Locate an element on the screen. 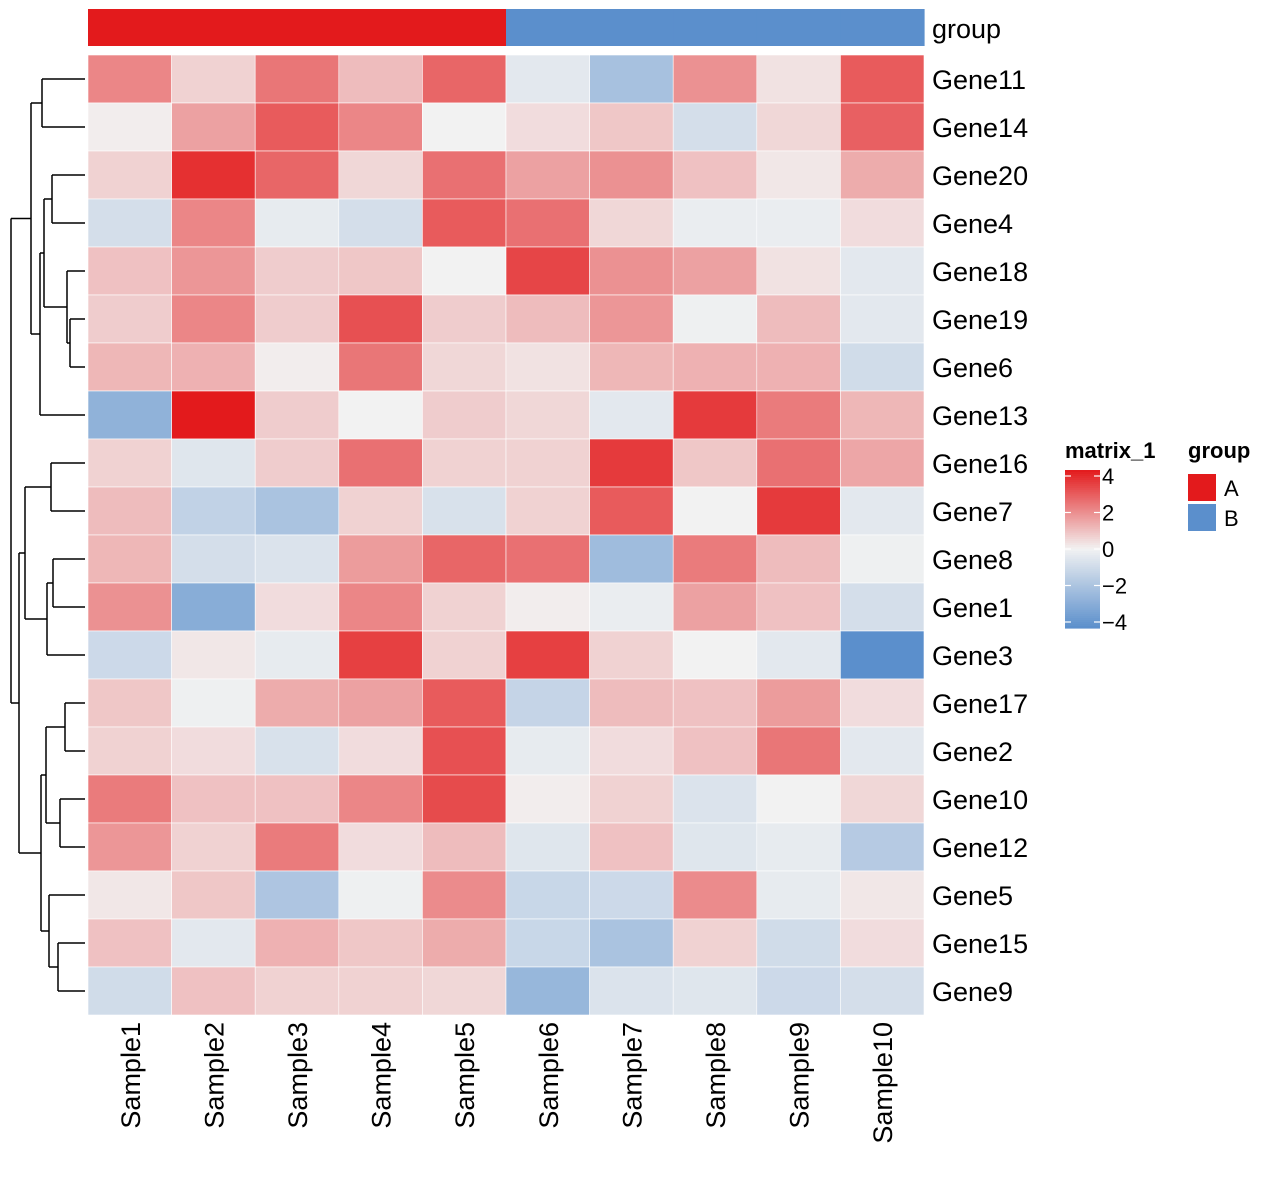  row-label: Gene11 is located at coordinates (979, 80).